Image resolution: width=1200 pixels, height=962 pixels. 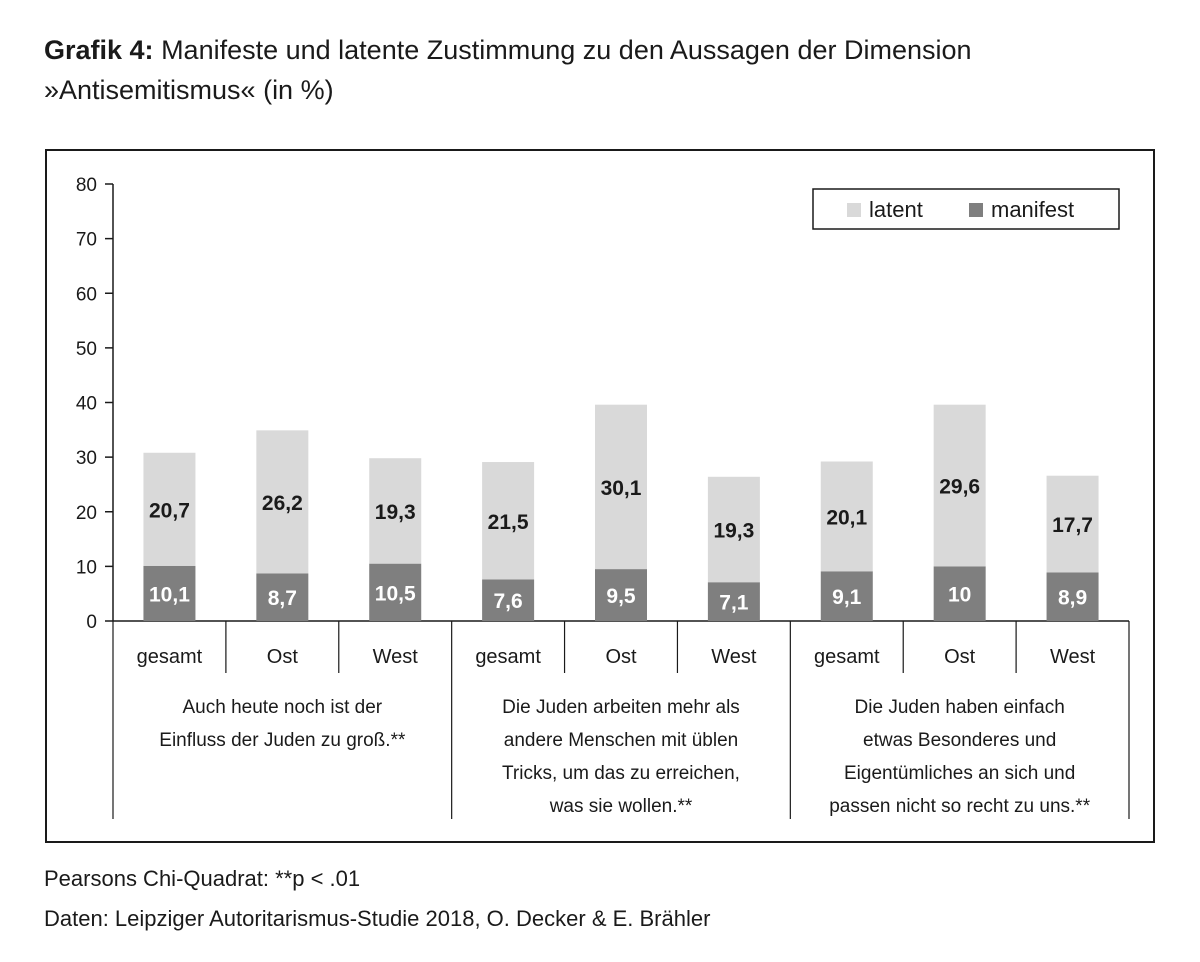 I want to click on data-label-manifest: 10, so click(x=959, y=595).